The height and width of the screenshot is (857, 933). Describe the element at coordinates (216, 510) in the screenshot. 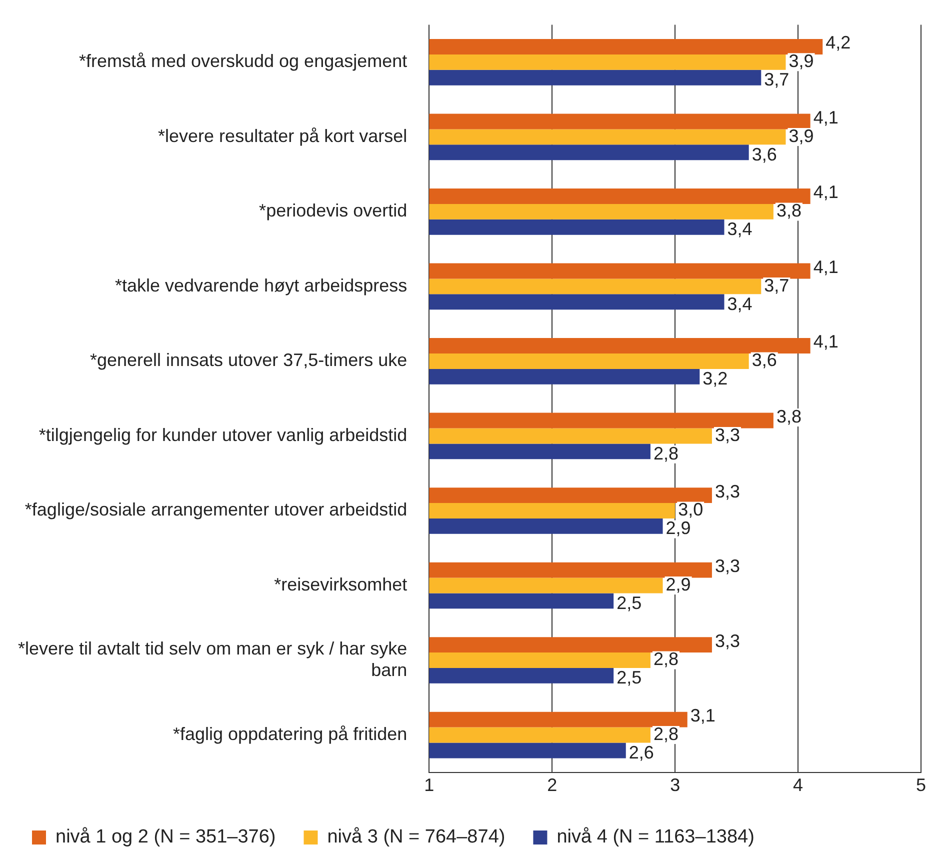

I see `y-tick-label: *faglige/sosiale arrangementer utover arbeidstid` at that location.